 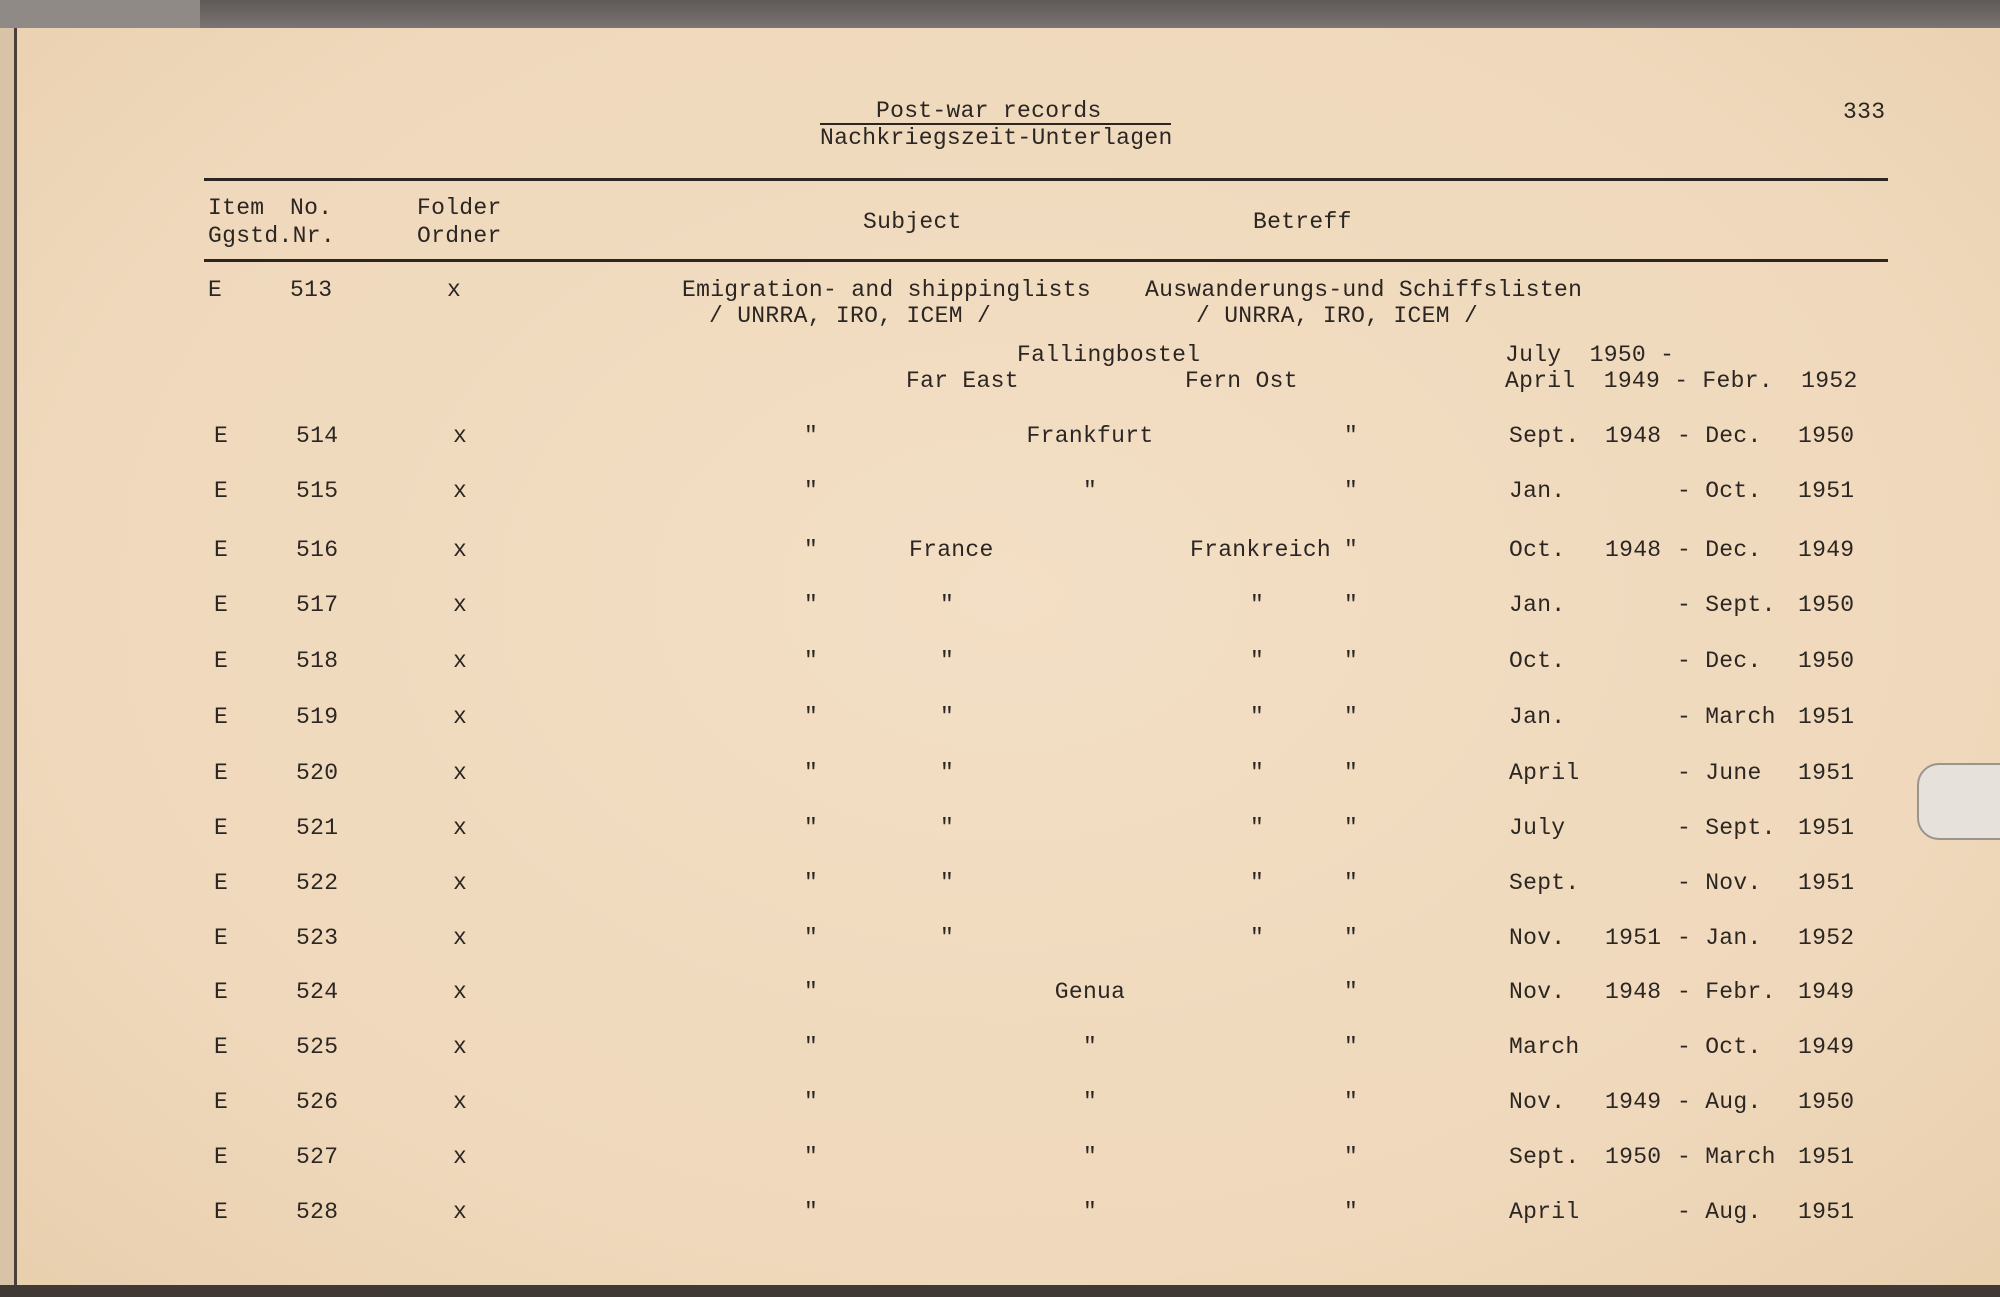 What do you see at coordinates (100, 15) in the screenshot?
I see `scan-top-edge-shade` at bounding box center [100, 15].